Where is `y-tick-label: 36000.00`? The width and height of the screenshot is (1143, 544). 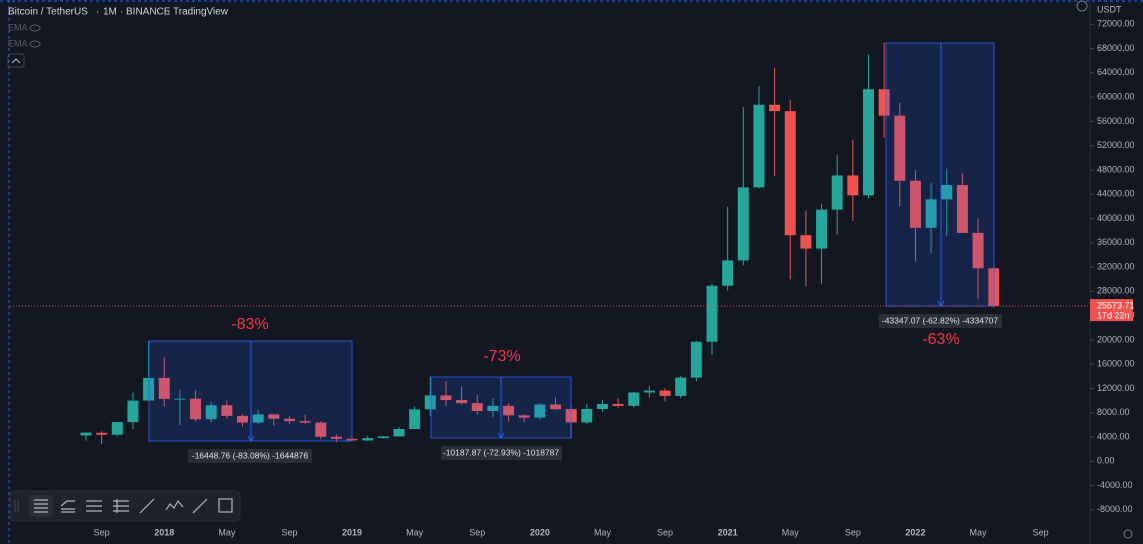
y-tick-label: 36000.00 is located at coordinates (1116, 242).